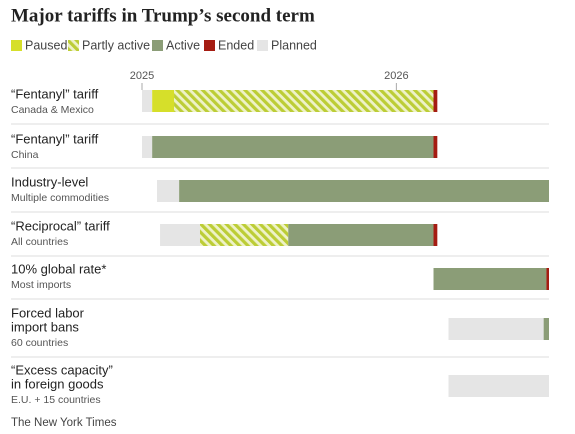 This screenshot has width=575, height=434. What do you see at coordinates (142, 76) in the screenshot?
I see `x-tick-label: 2025` at bounding box center [142, 76].